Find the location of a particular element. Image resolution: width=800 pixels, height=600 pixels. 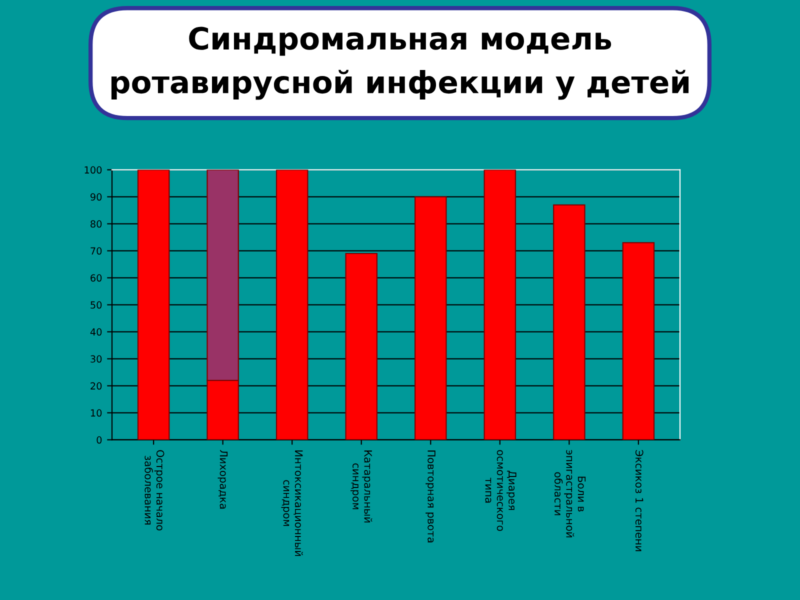

y-tick-label: 40 is located at coordinates (96, 332).